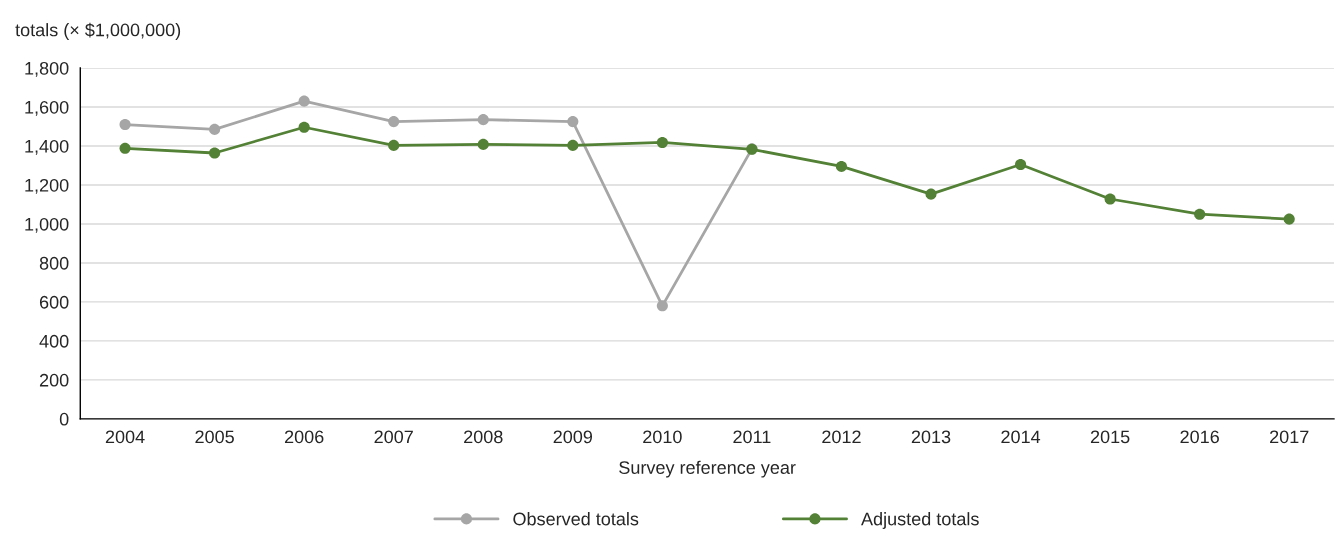 The width and height of the screenshot is (1338, 544). Describe the element at coordinates (573, 437) in the screenshot. I see `x-tick-label: 2009` at that location.